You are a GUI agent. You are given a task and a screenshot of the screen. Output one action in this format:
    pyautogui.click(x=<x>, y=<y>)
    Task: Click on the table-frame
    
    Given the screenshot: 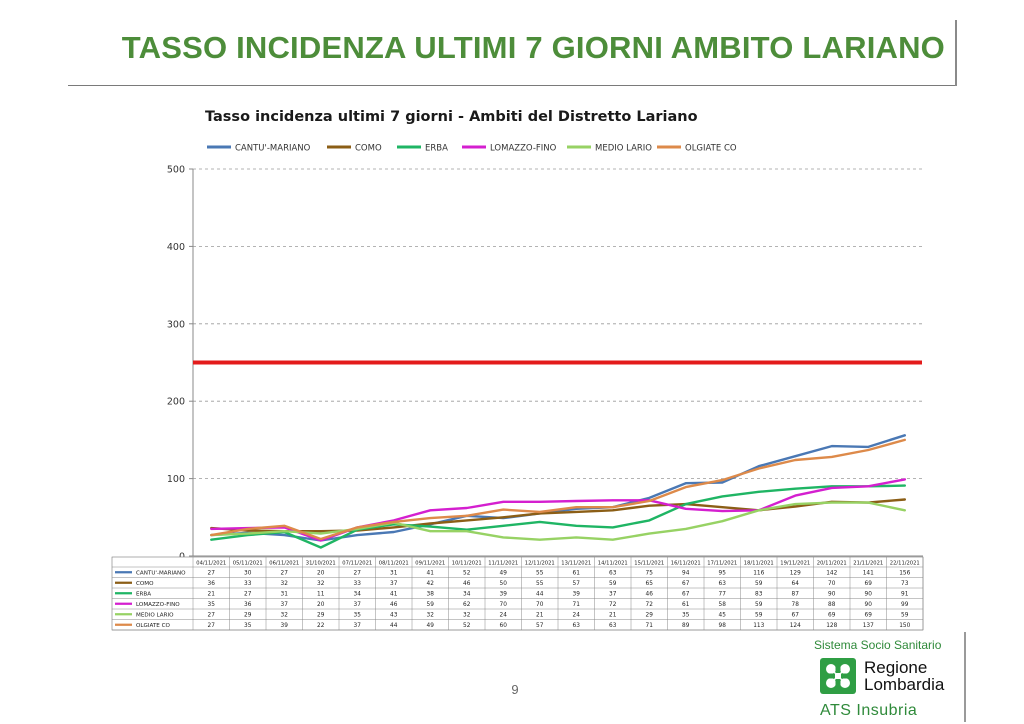 What is the action you would take?
    pyautogui.click(x=517, y=593)
    